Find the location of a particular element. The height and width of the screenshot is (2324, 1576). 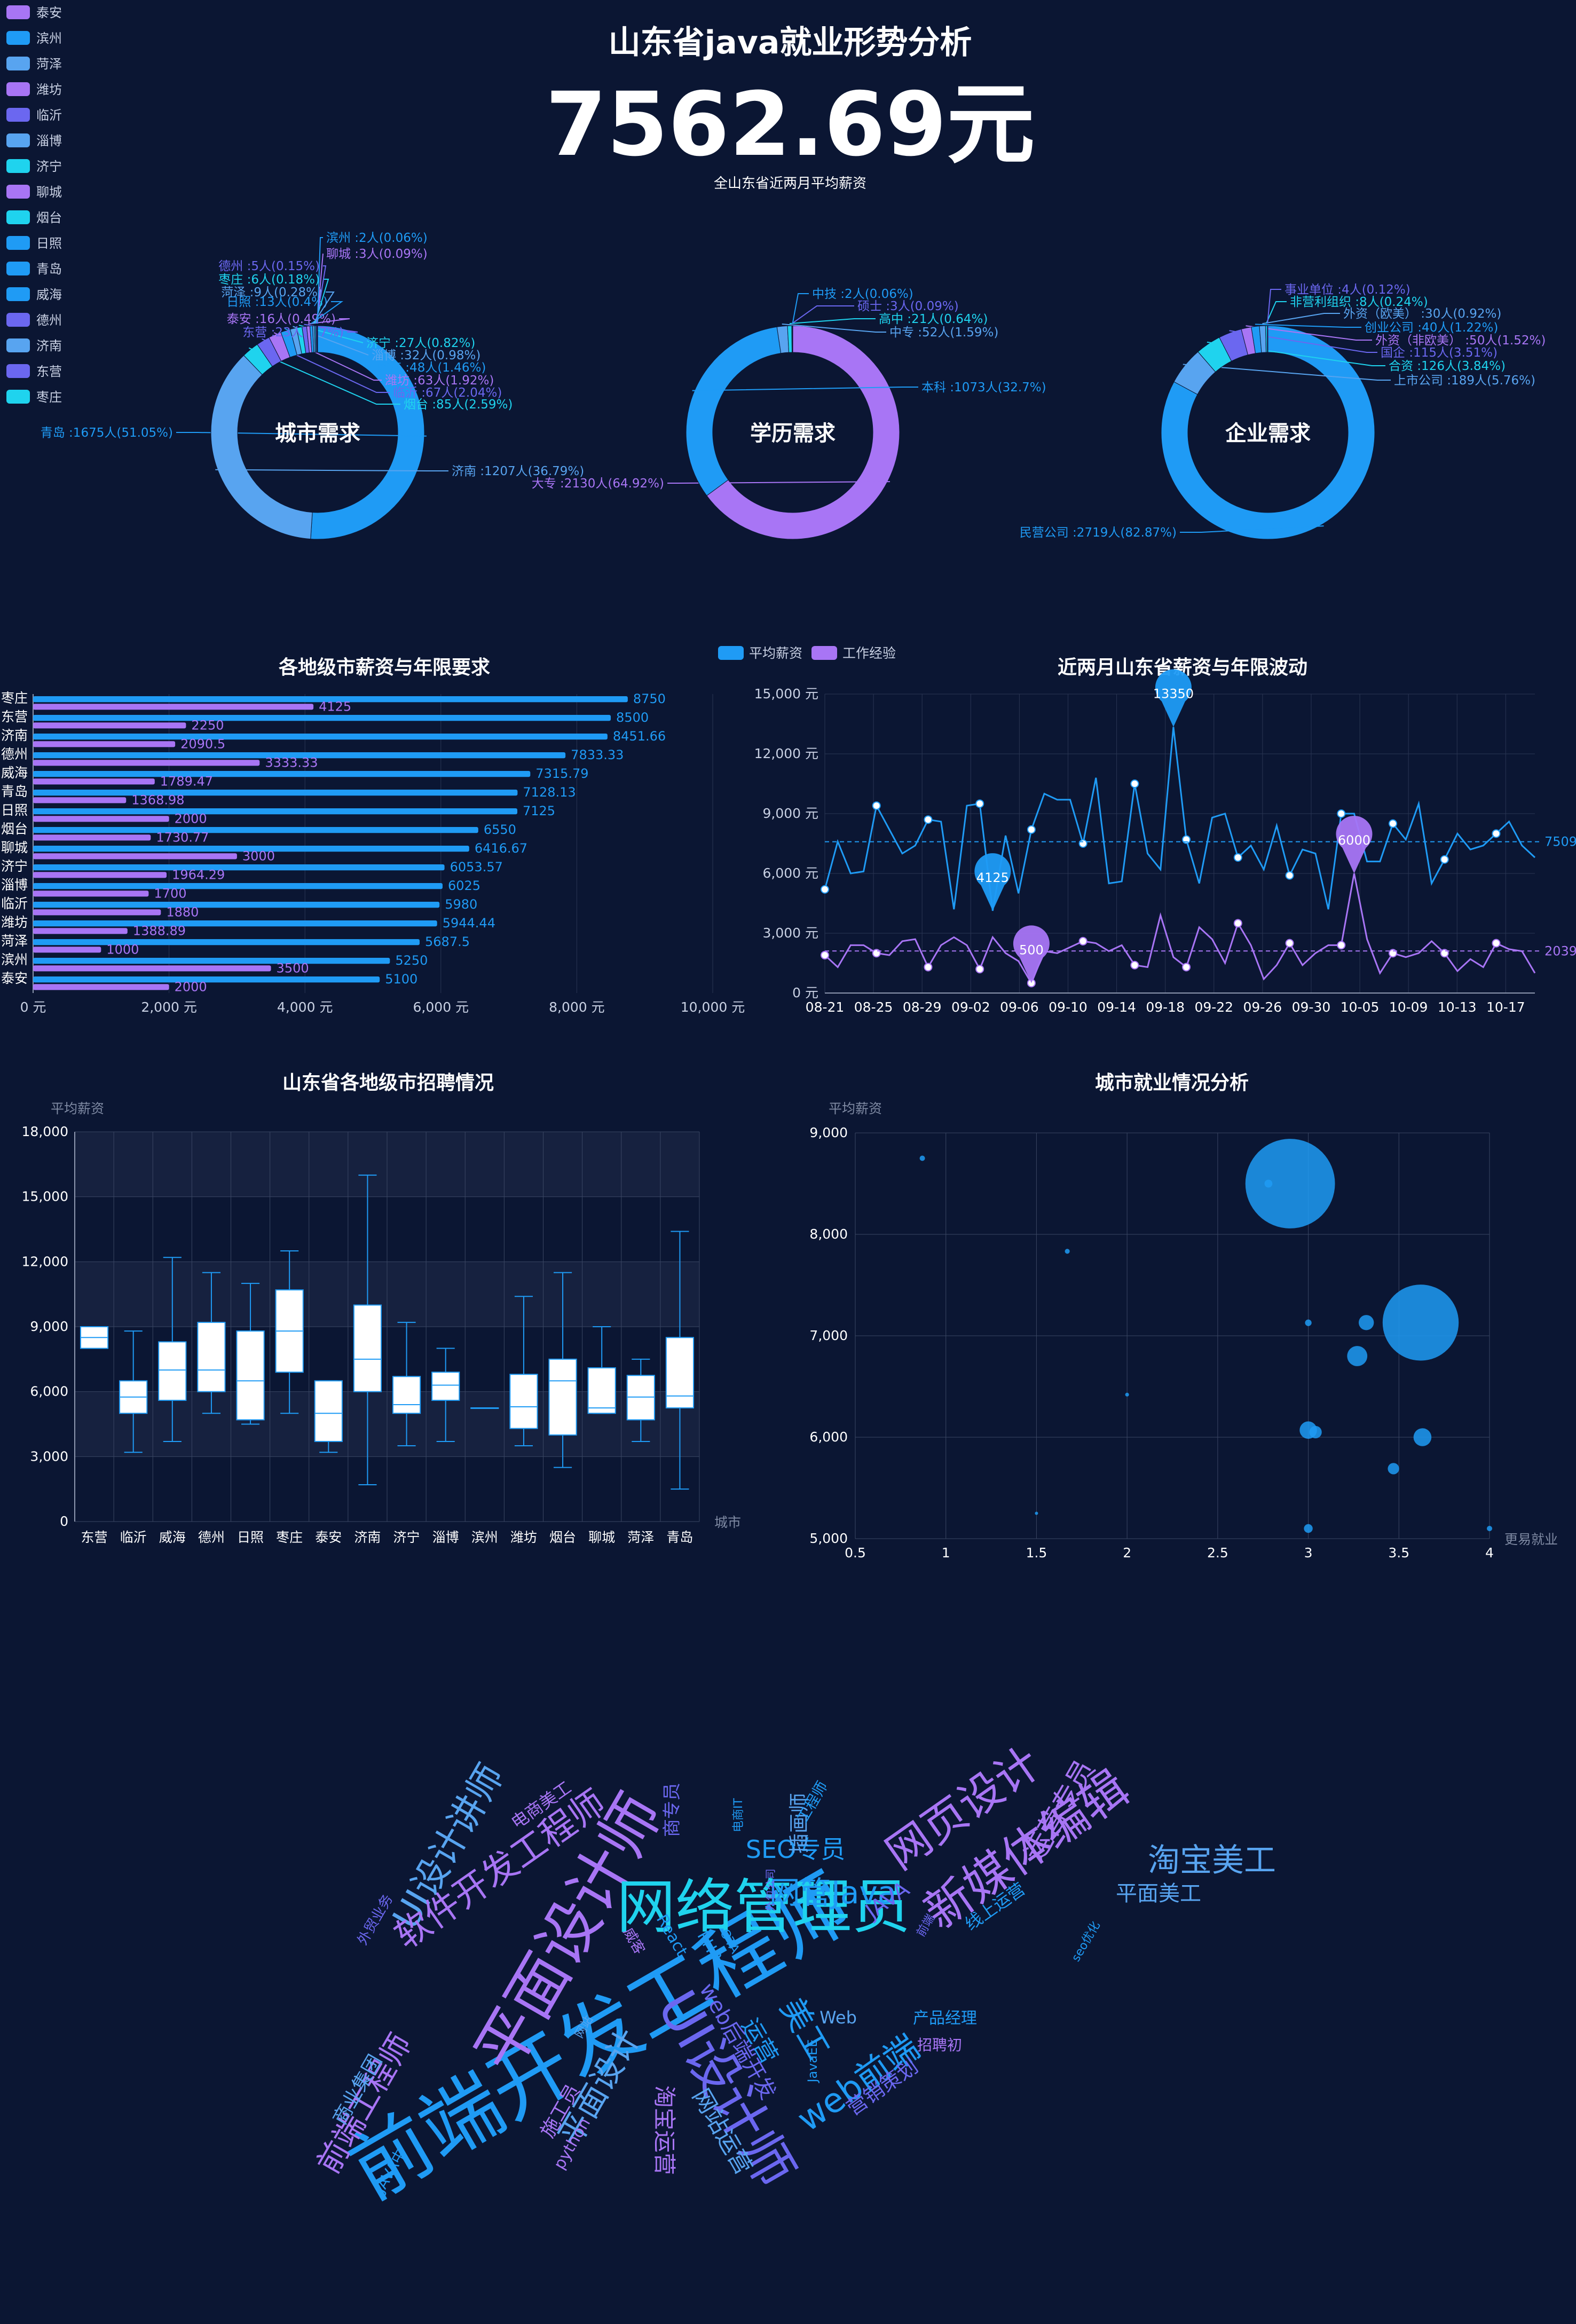

bar-value-label: 8750 is located at coordinates (649, 698).